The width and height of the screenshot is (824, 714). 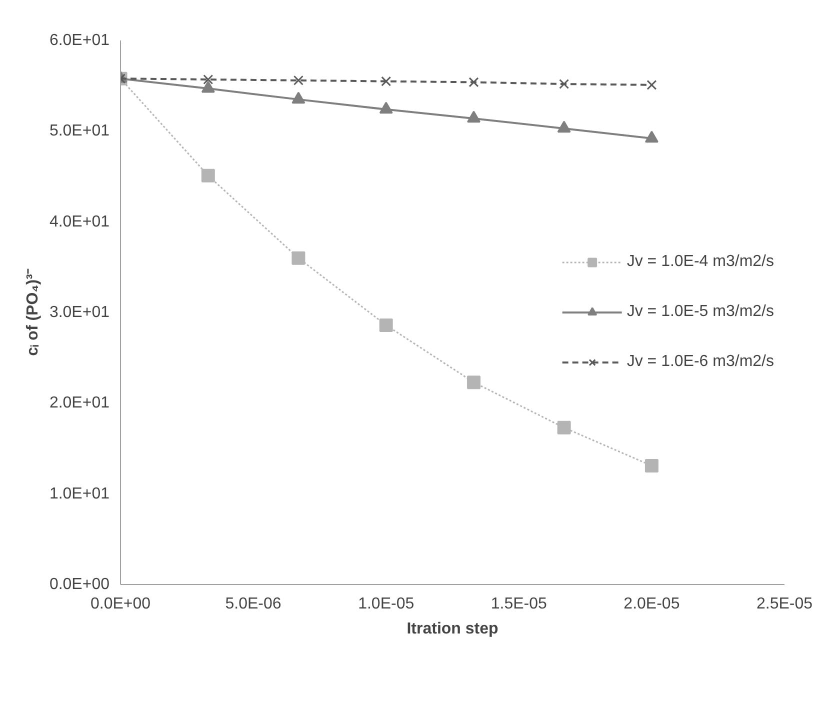 What do you see at coordinates (700, 312) in the screenshot?
I see `legend-label: Jv = 1.0E-5 m3/m2/s` at bounding box center [700, 312].